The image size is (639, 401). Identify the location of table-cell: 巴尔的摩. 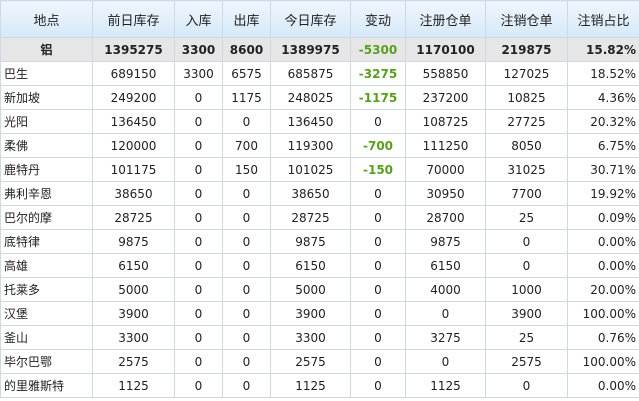
(46, 217).